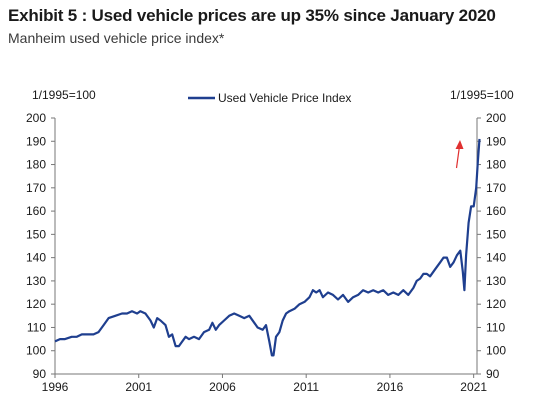  What do you see at coordinates (459, 144) in the screenshot?
I see `annotation-arrow-head` at bounding box center [459, 144].